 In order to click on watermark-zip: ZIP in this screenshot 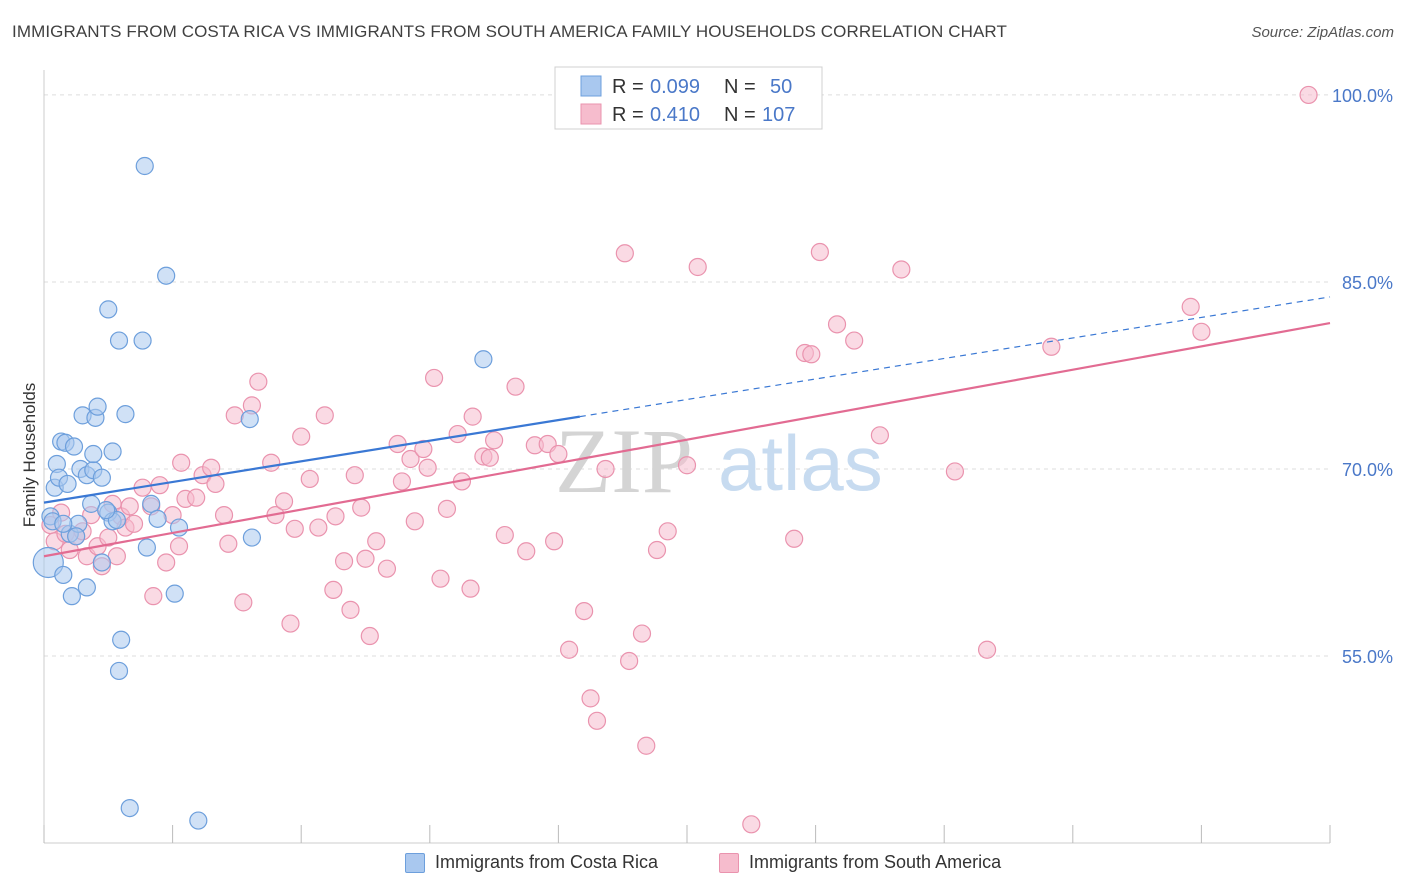, I will do `click(624, 461)`.